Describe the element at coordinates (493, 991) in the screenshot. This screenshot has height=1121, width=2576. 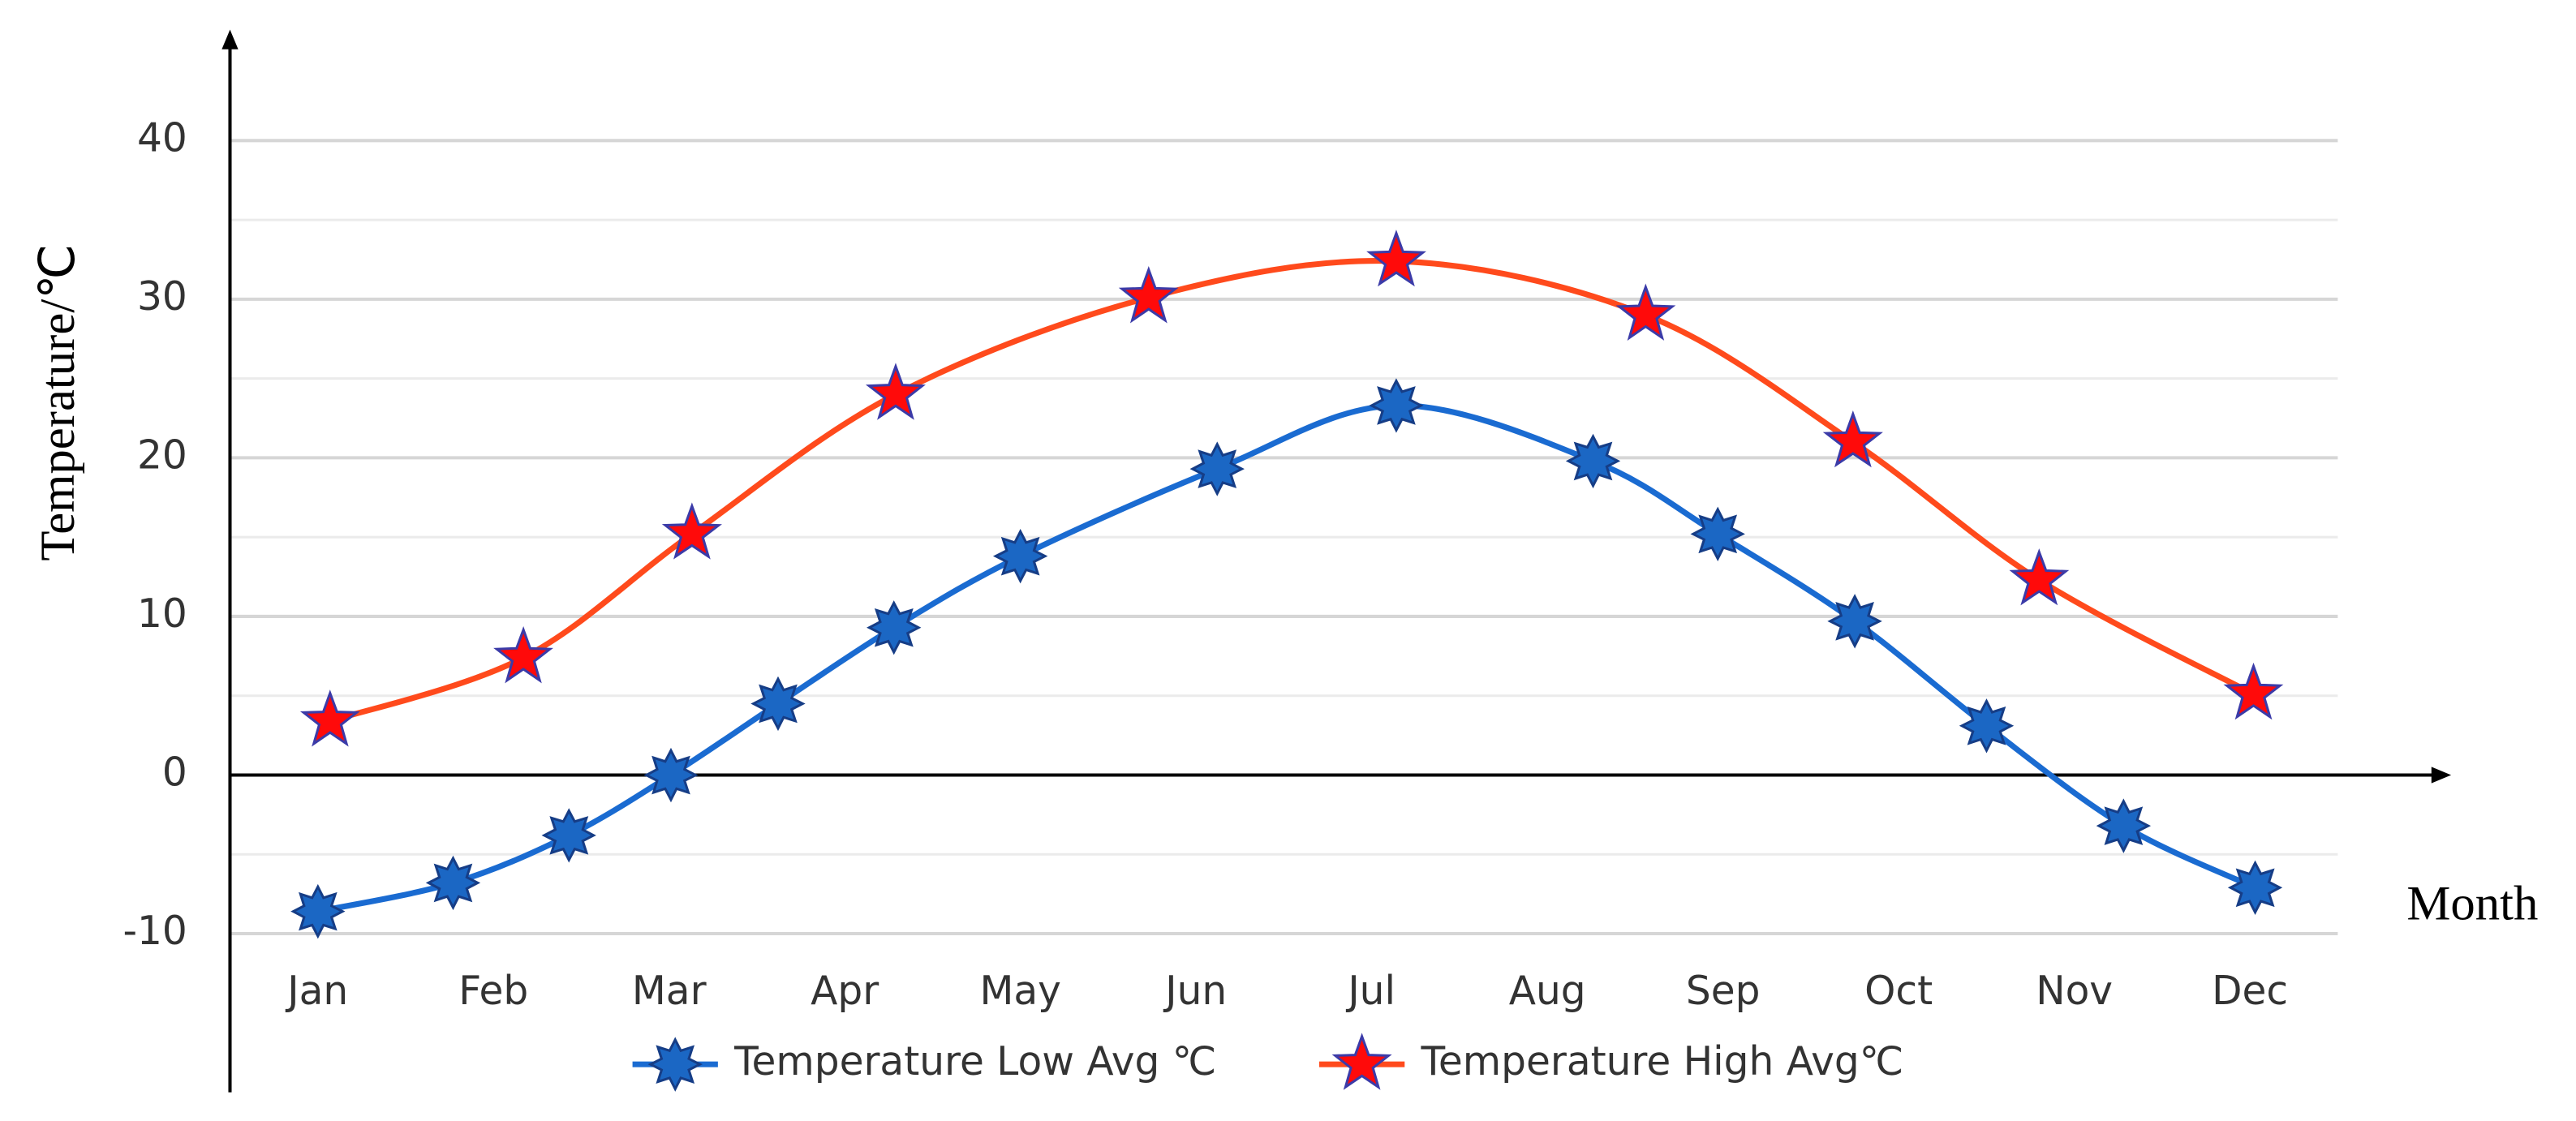
I see `x-tick-label: Feb` at that location.